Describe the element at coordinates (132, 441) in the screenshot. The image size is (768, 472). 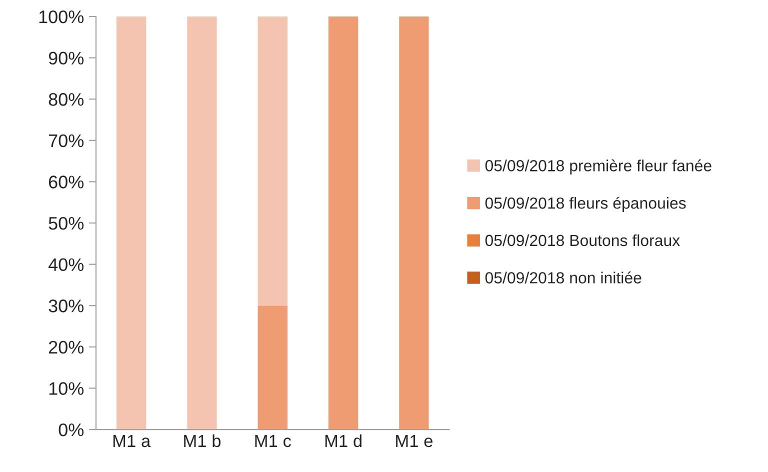
I see `x-tick-label: M1 a` at that location.